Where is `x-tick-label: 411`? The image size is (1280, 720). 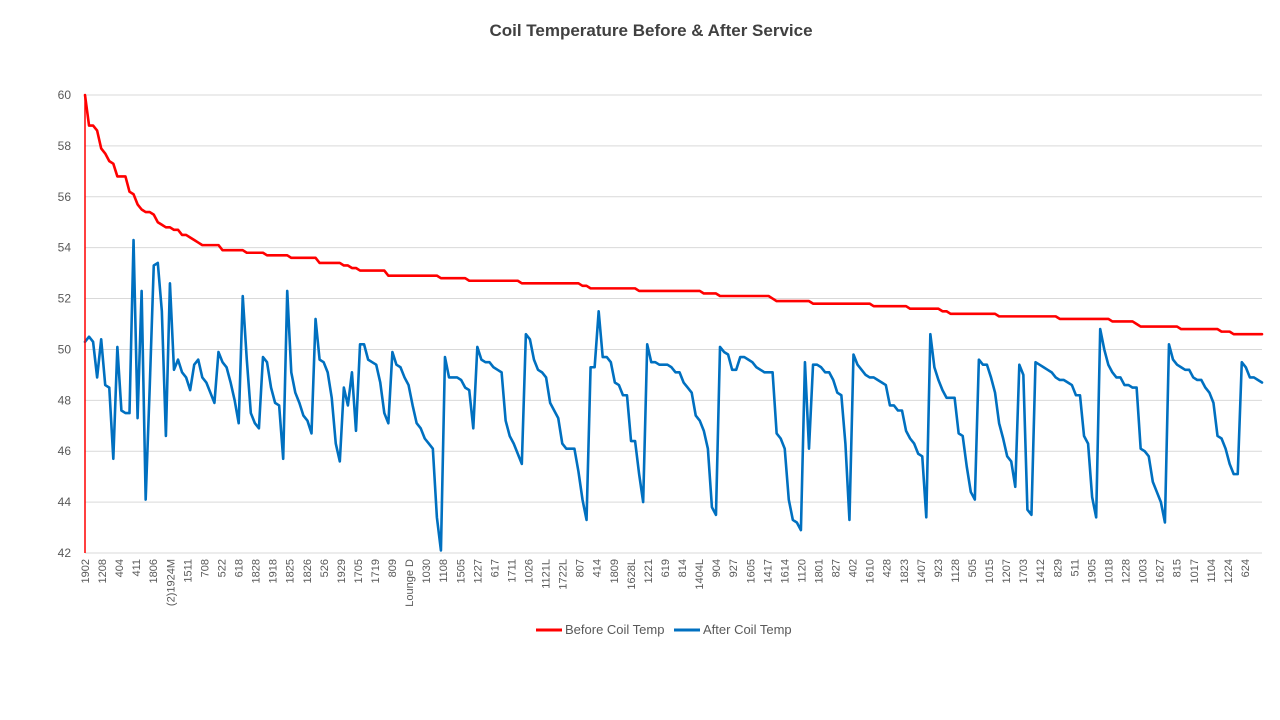
x-tick-label: 411 is located at coordinates (137, 568).